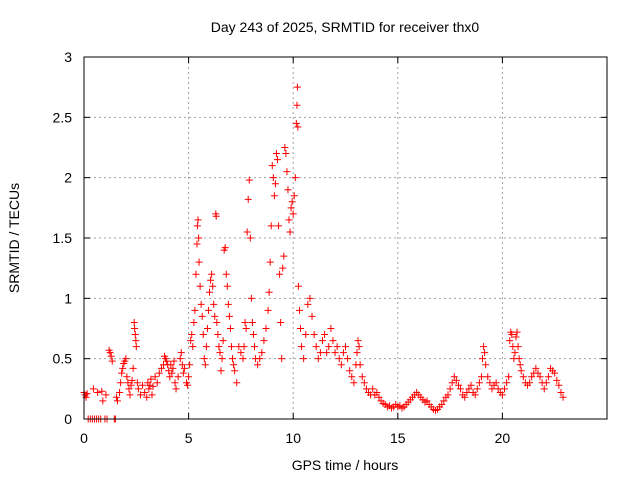 Image resolution: width=640 pixels, height=480 pixels. I want to click on y-tick-label: 0.5, so click(63, 359).